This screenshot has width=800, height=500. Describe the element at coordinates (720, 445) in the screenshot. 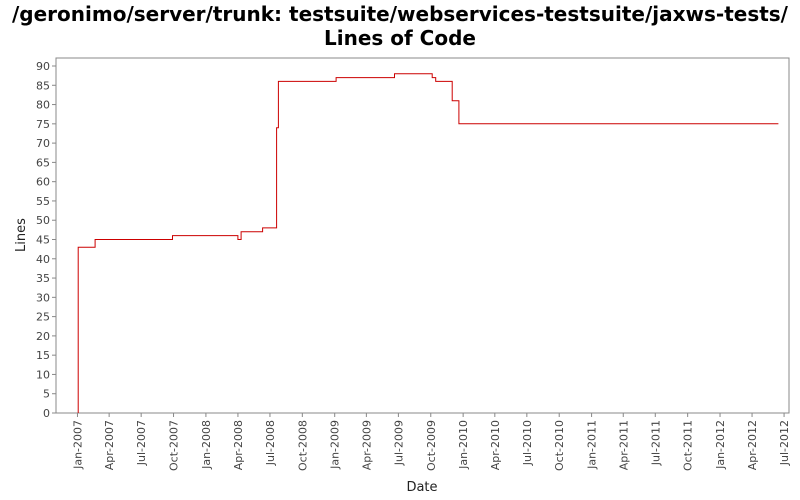

I see `x-tick-label: Jan-2012` at that location.